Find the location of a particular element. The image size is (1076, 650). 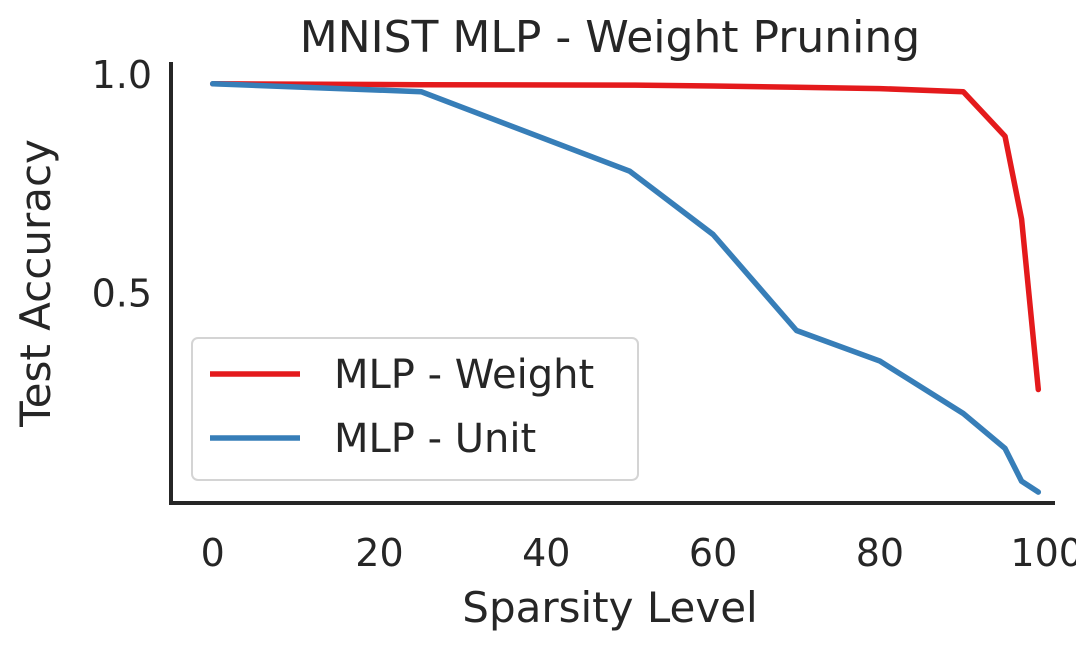

legend-box is located at coordinates (415, 409).